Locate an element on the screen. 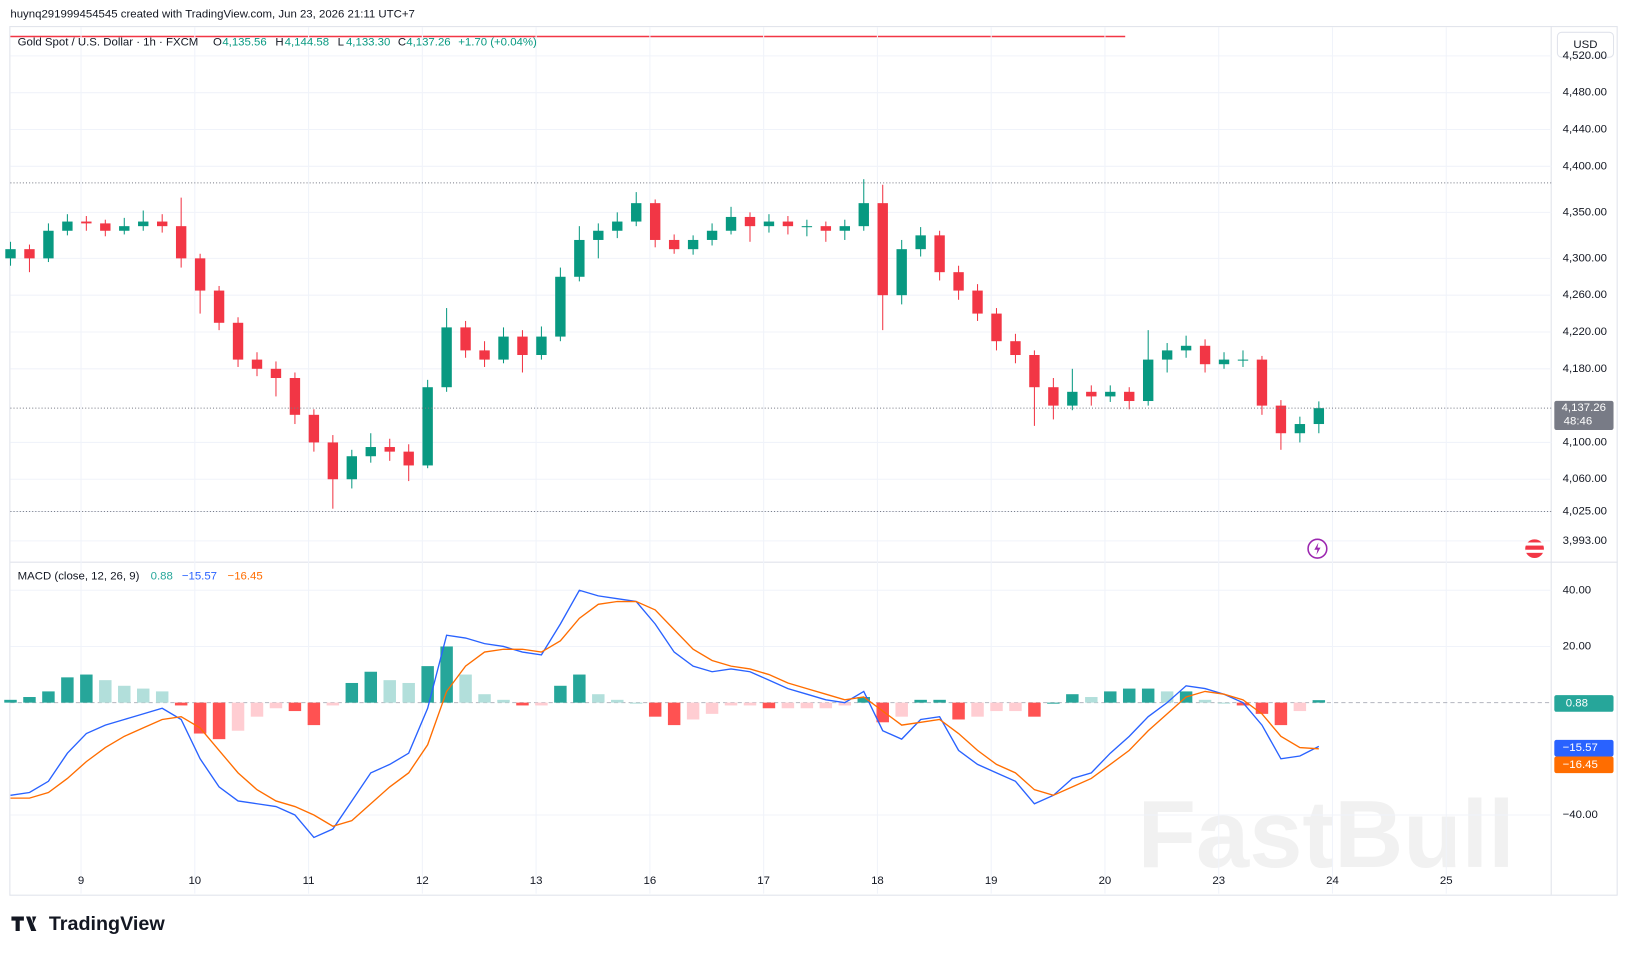 Image resolution: width=1626 pixels, height=954 pixels. current-price-box is located at coordinates (1584, 415).